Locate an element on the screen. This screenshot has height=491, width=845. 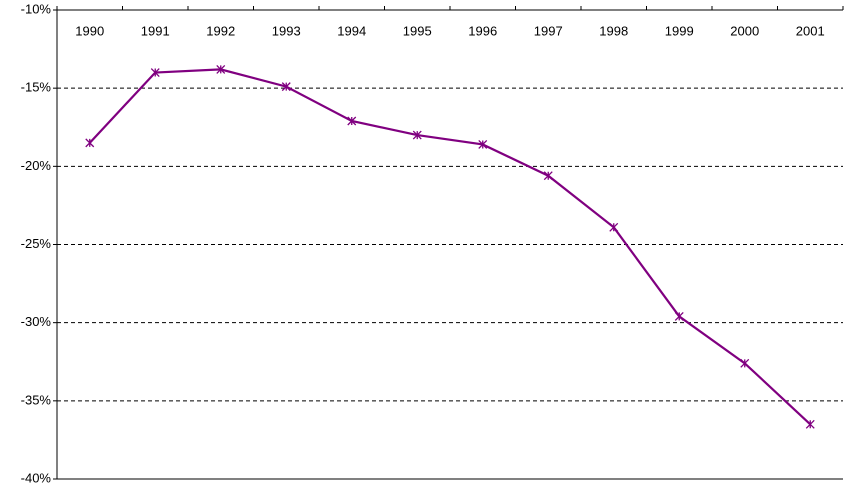
x-tick-label: 2001 is located at coordinates (810, 30).